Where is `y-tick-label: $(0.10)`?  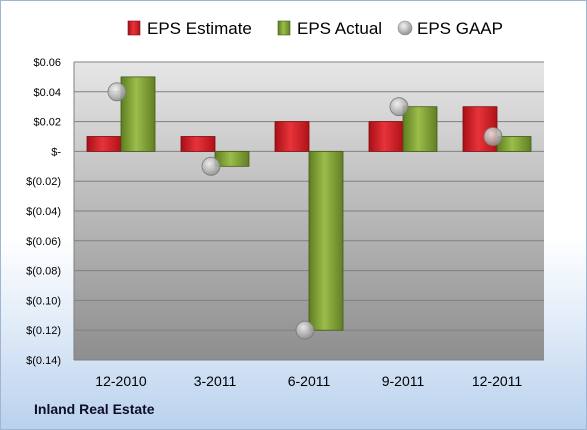
y-tick-label: $(0.10) is located at coordinates (43, 301).